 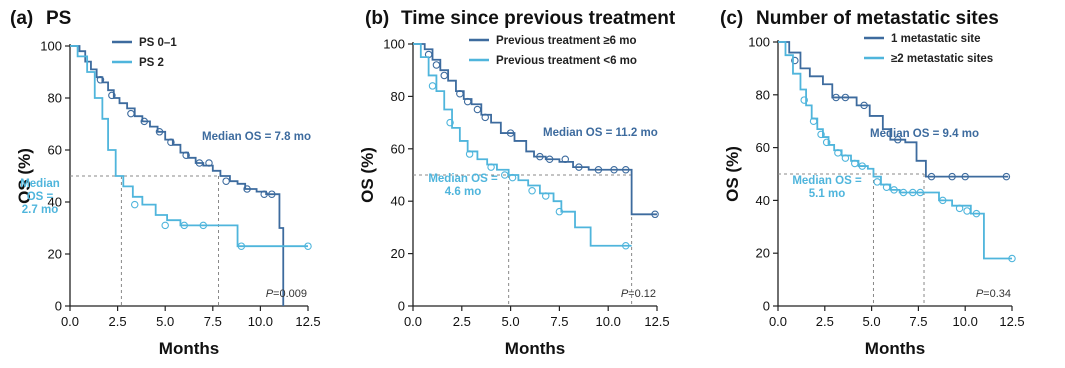 What do you see at coordinates (997, 294) in the screenshot?
I see `p-value-number: =0.34` at bounding box center [997, 294].